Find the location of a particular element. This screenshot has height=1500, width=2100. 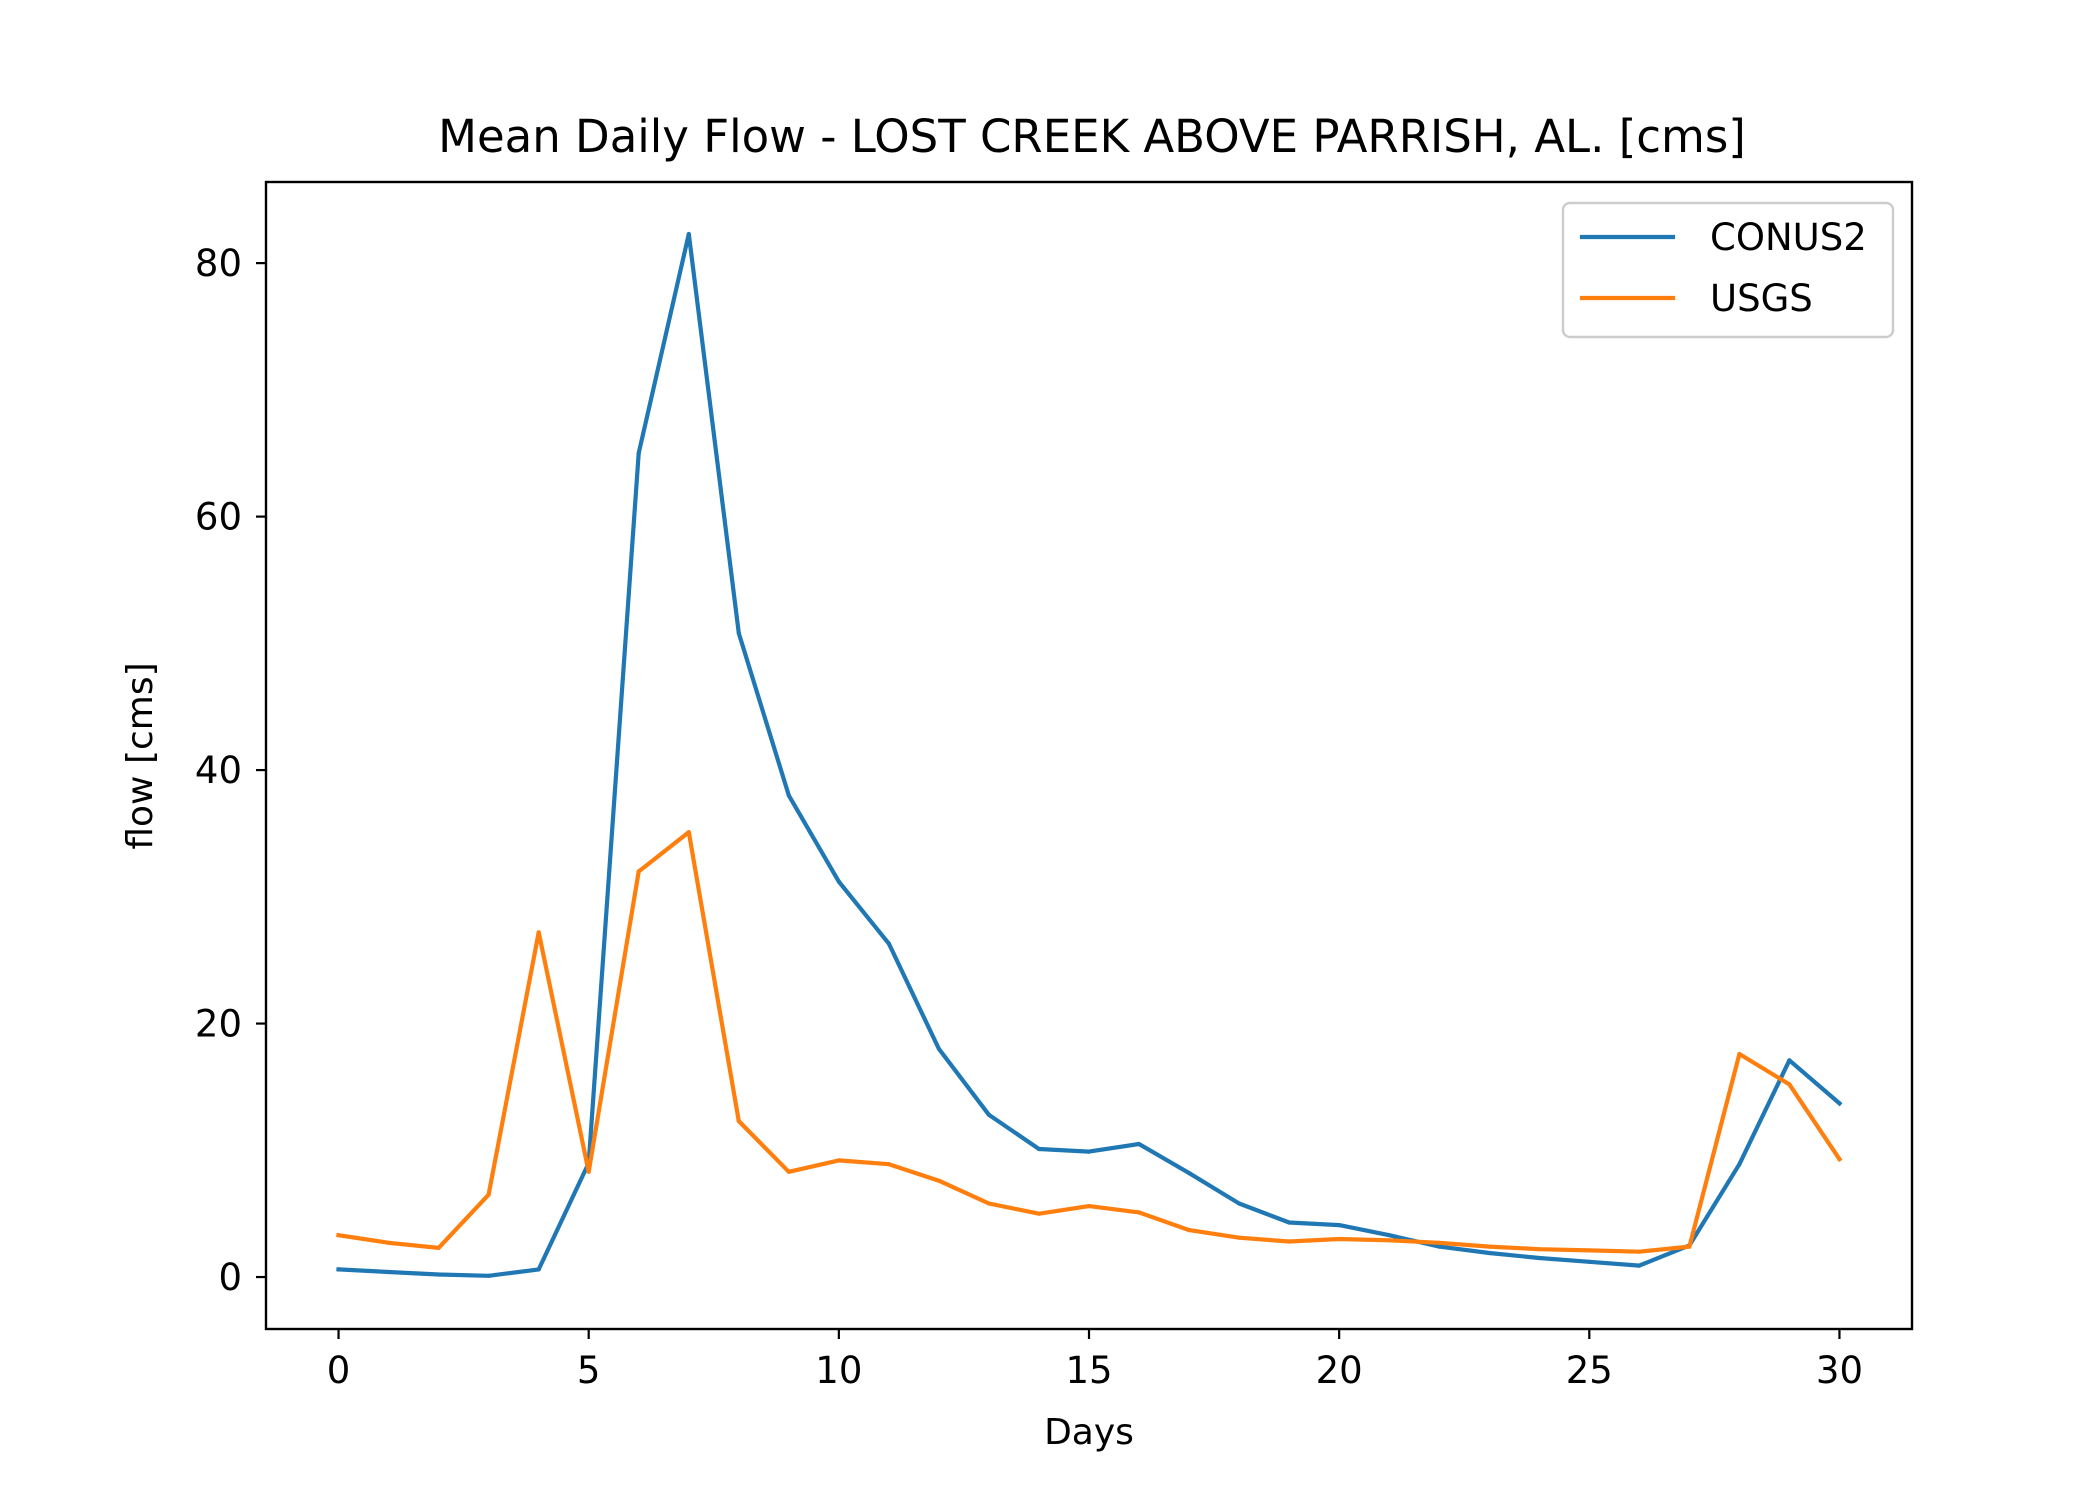

legend-label-usgs: USGS is located at coordinates (1761, 298).